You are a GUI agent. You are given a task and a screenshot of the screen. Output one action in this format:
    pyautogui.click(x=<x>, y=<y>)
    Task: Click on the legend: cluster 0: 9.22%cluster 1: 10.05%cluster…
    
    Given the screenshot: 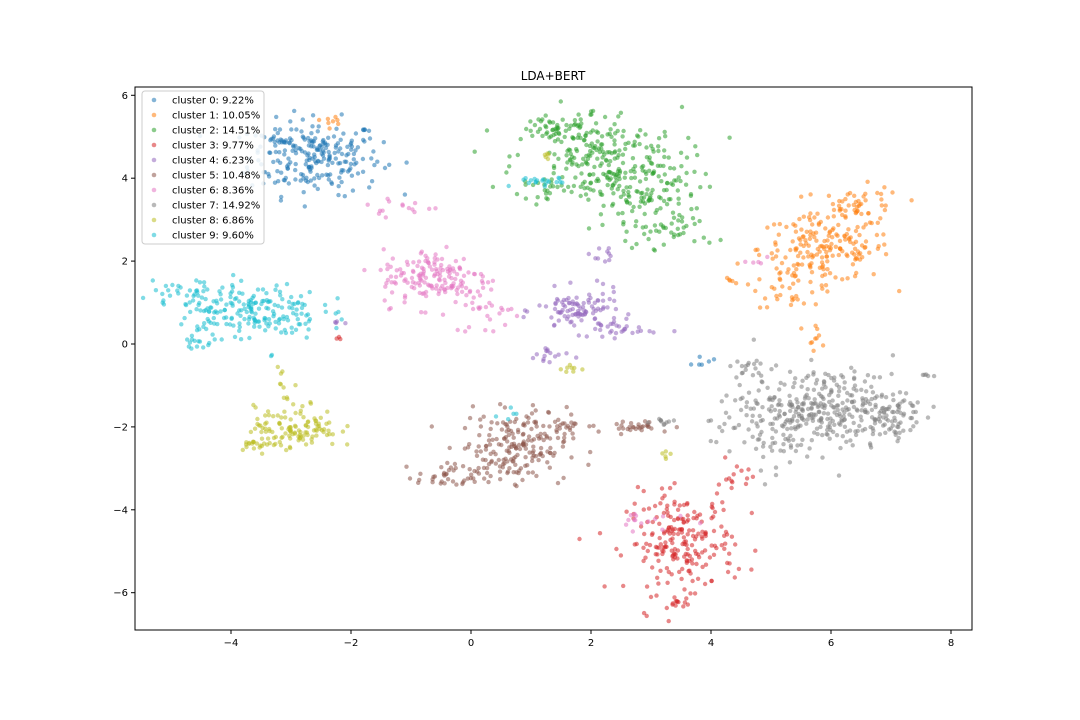 What is the action you would take?
    pyautogui.click(x=203, y=167)
    